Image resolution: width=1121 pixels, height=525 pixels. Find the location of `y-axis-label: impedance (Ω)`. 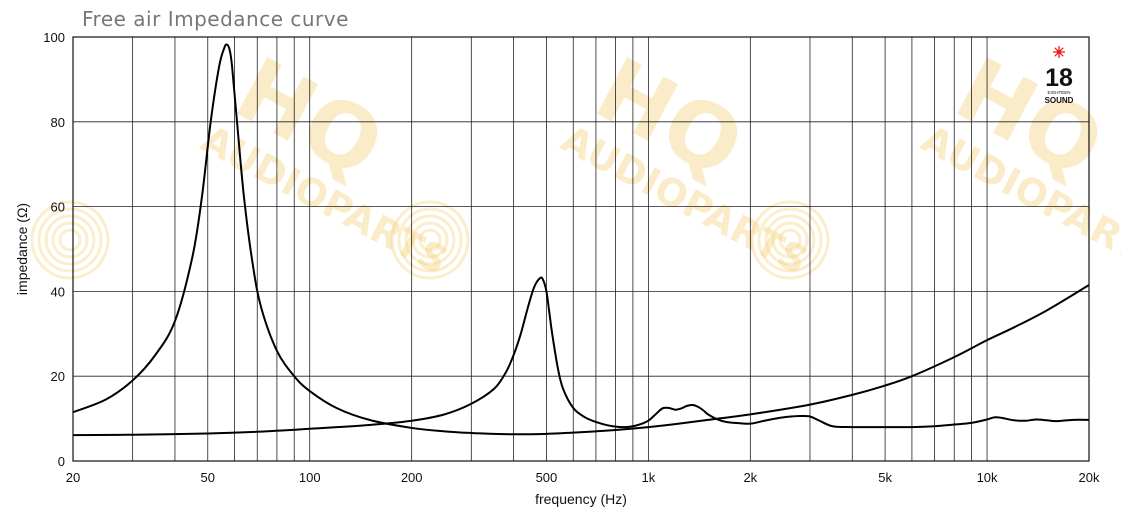

y-axis-label: impedance (Ω) is located at coordinates (22, 249).